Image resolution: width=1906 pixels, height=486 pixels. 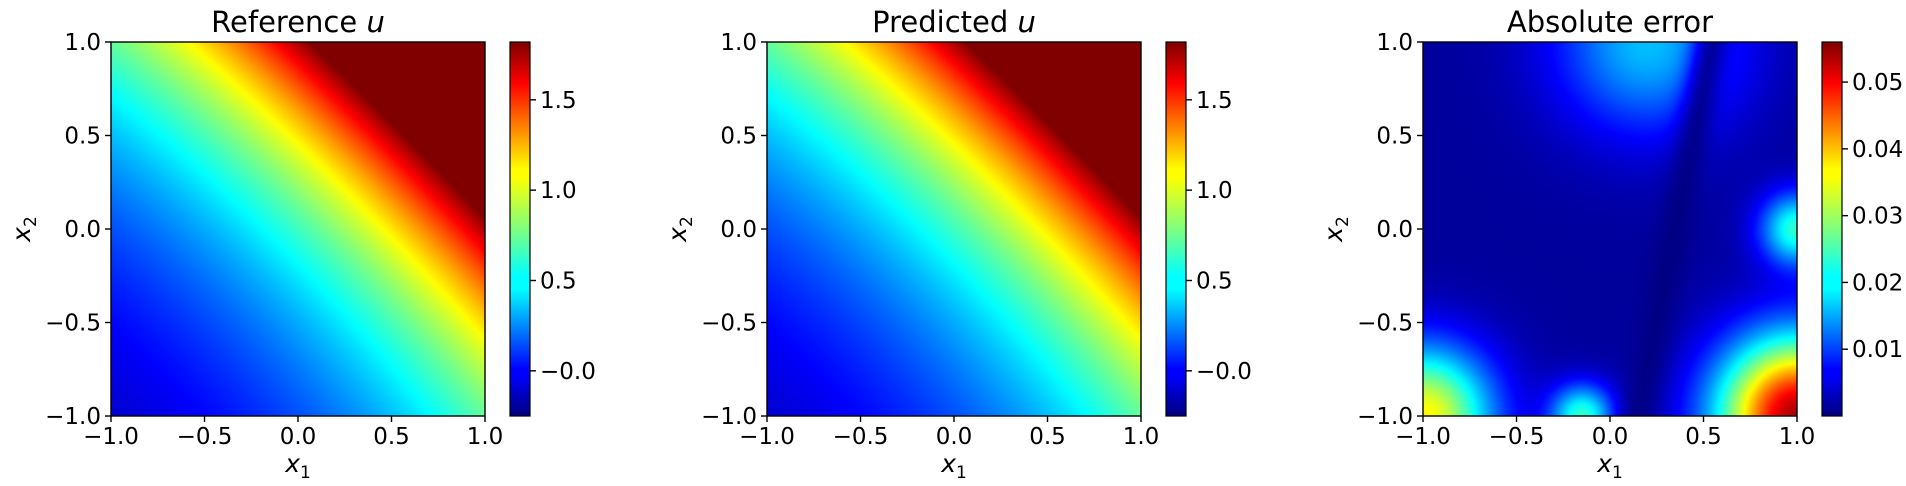 I want to click on colorbar-tick-label: 0.01, so click(x=1877, y=350).